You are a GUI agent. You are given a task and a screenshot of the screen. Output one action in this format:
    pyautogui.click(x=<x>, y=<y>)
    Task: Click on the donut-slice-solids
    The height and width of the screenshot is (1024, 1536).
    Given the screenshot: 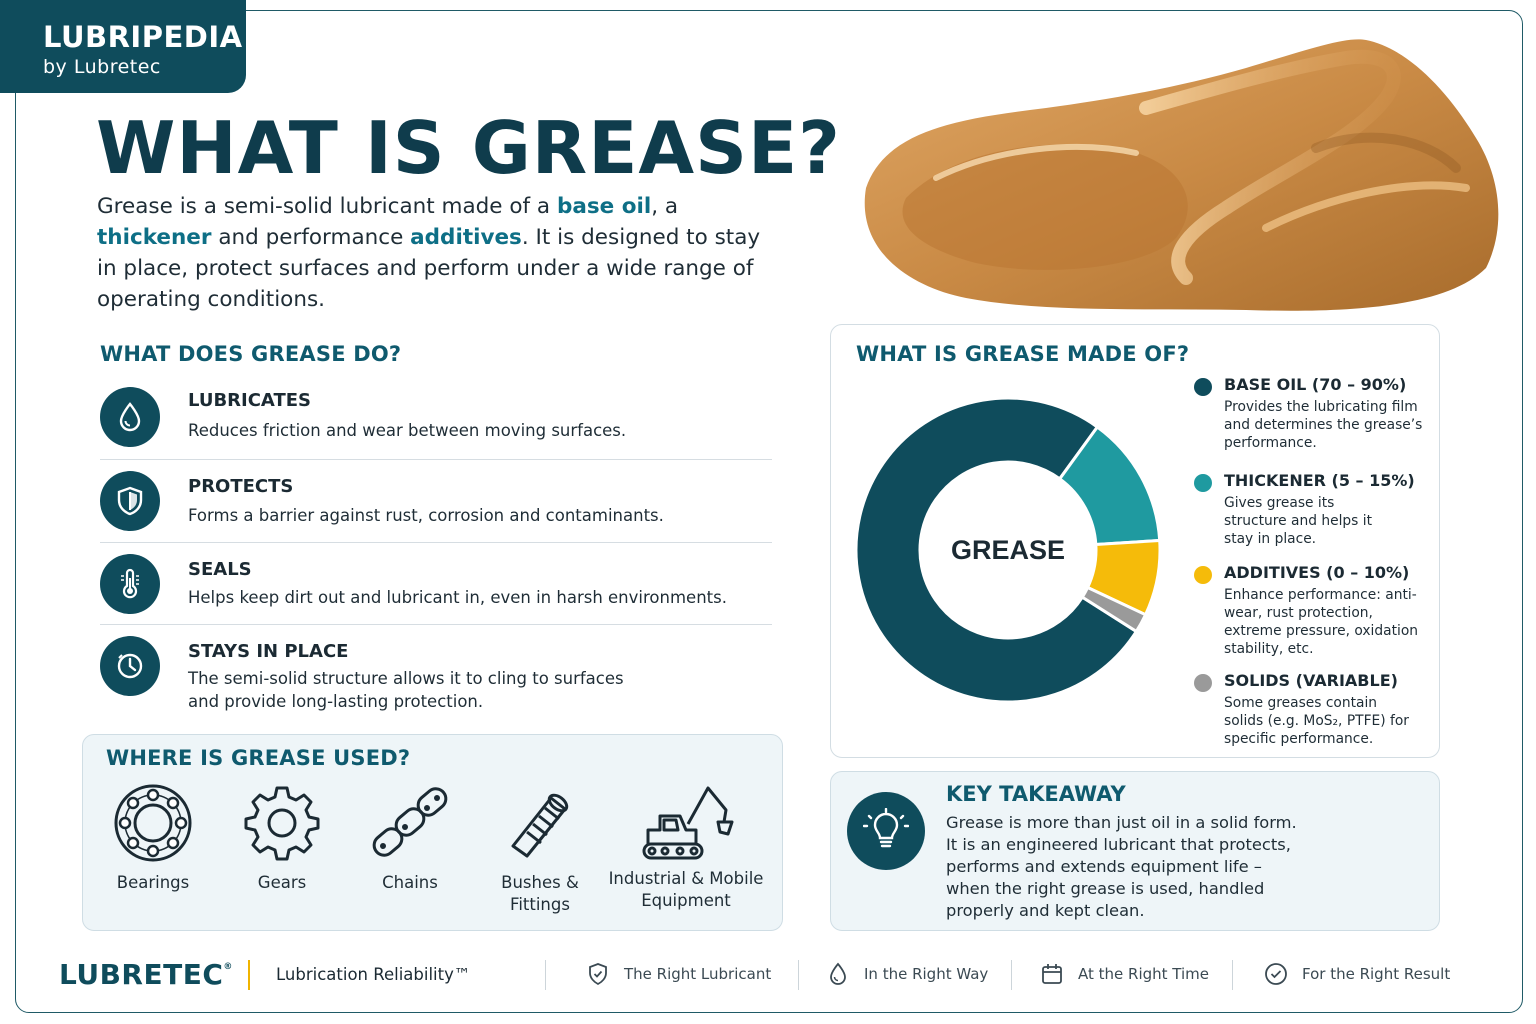 What is the action you would take?
    pyautogui.click(x=1114, y=609)
    